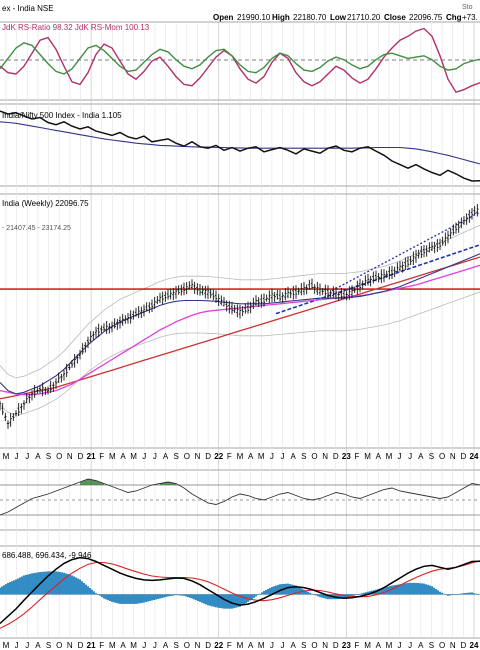 The height and width of the screenshot is (650, 480). Describe the element at coordinates (467, 7) in the screenshot. I see `source-watermark: Sto` at that location.